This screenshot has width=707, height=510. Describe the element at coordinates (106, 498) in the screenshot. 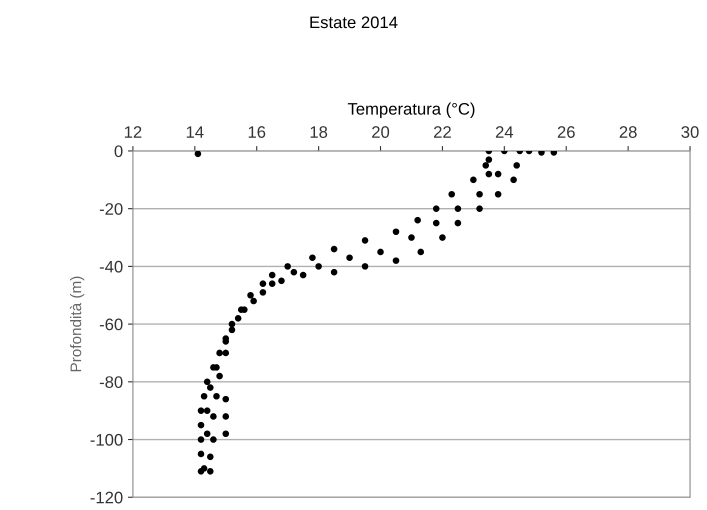

I see `y-tick-label: -120` at that location.